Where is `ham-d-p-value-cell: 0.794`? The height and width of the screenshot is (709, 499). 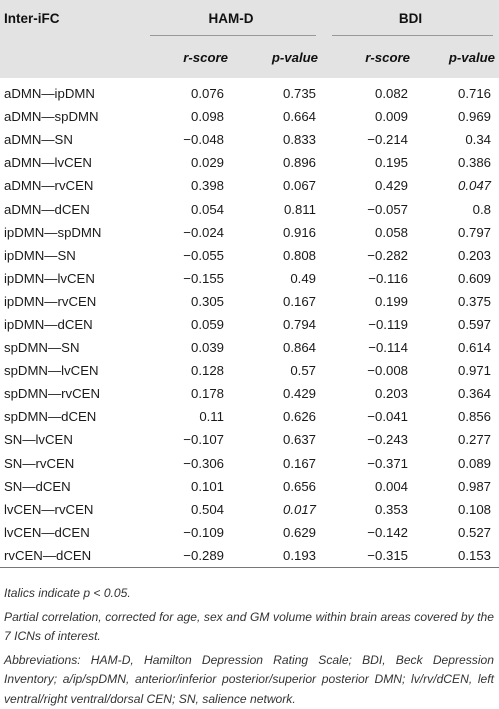
ham-d-p-value-cell: 0.794 is located at coordinates (277, 324).